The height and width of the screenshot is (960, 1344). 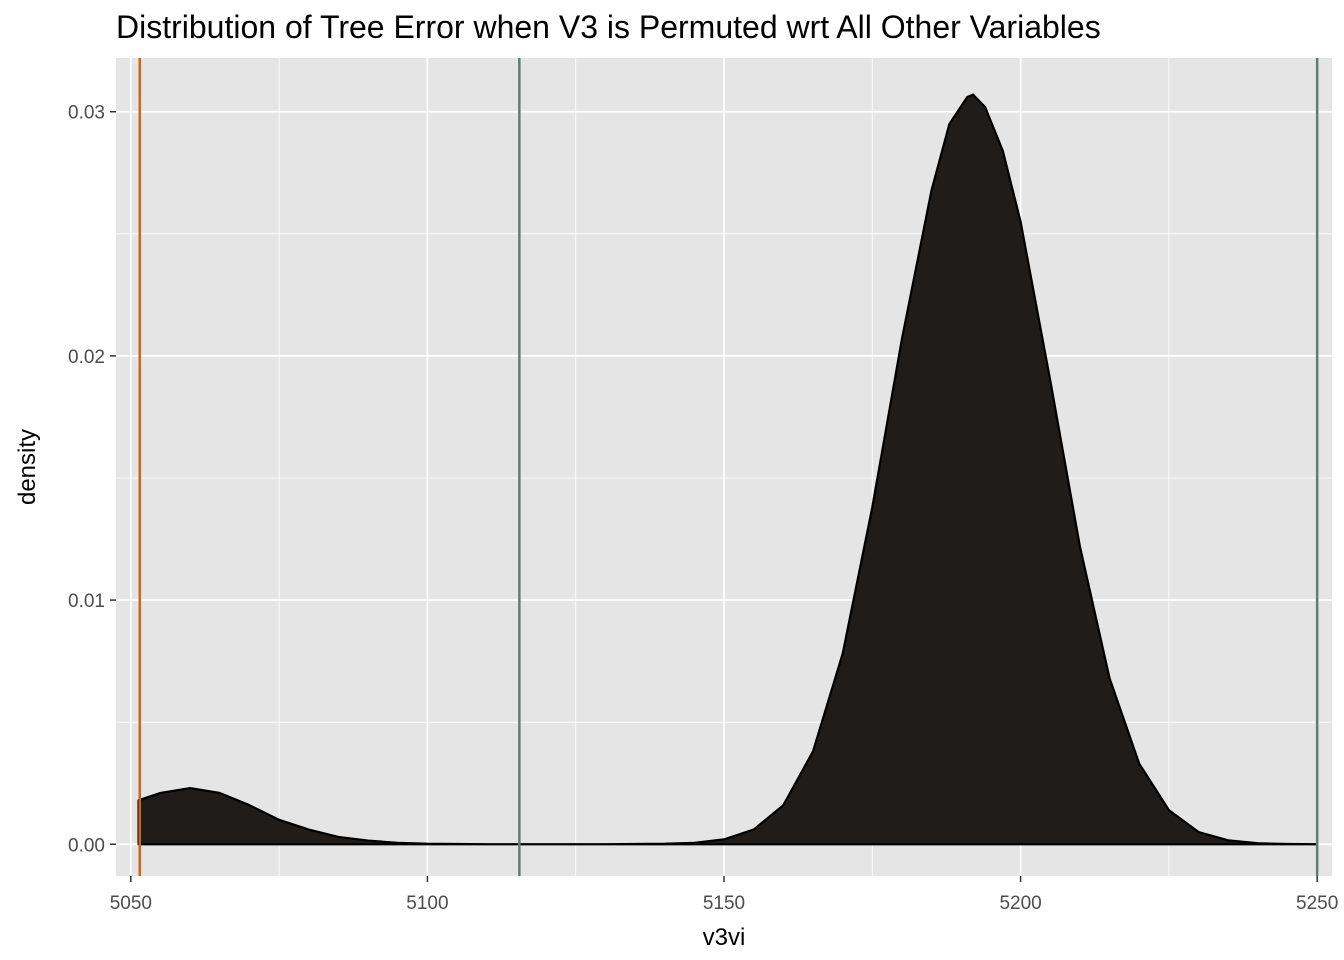 What do you see at coordinates (1020, 903) in the screenshot?
I see `x-tick-label: 5200` at bounding box center [1020, 903].